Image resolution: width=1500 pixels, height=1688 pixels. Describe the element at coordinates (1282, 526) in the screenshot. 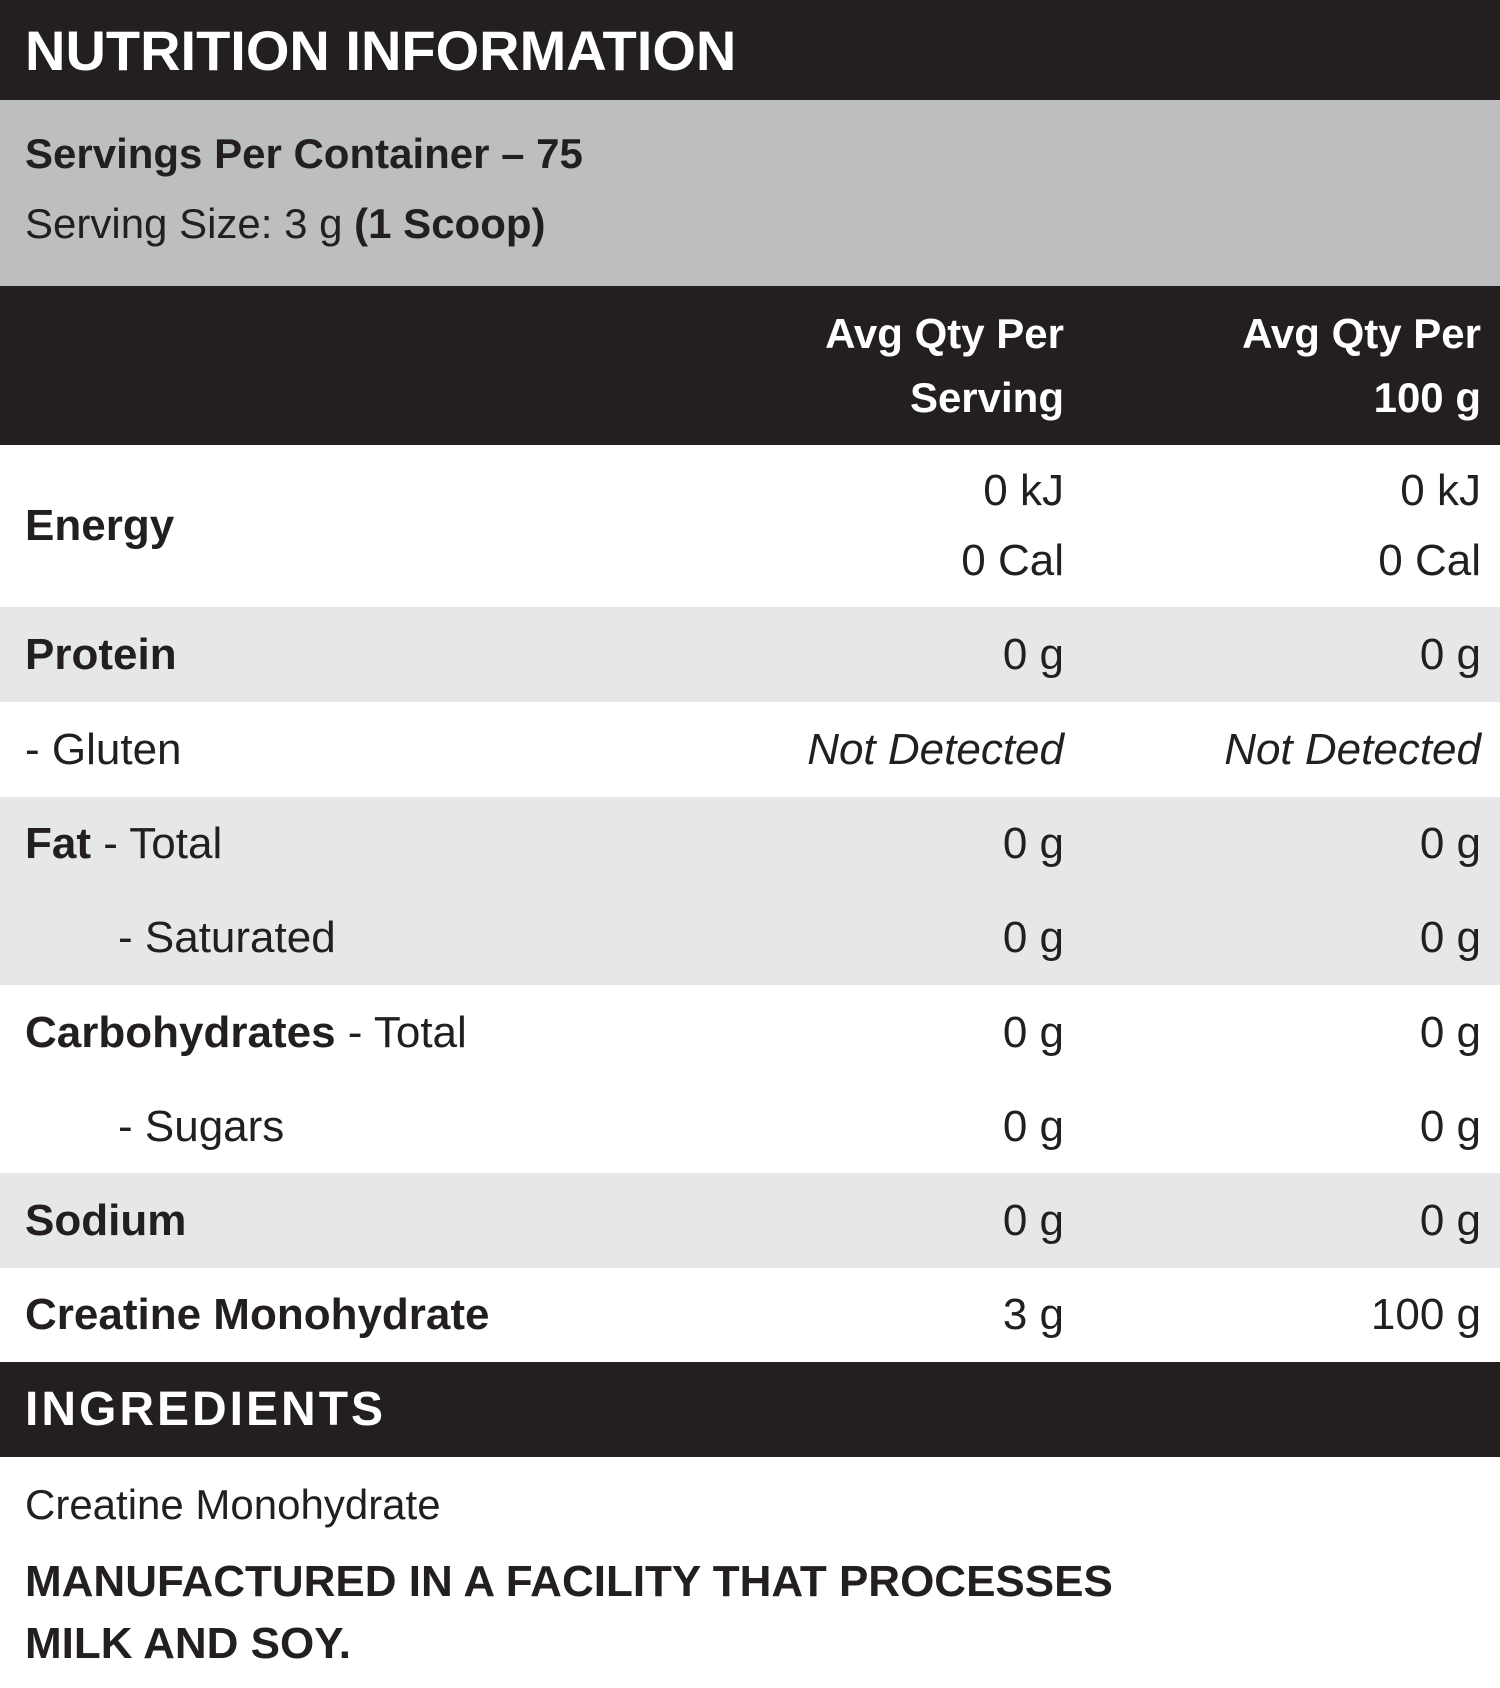

I see `value-per-100g: 0 kJ 0 Cal` at that location.